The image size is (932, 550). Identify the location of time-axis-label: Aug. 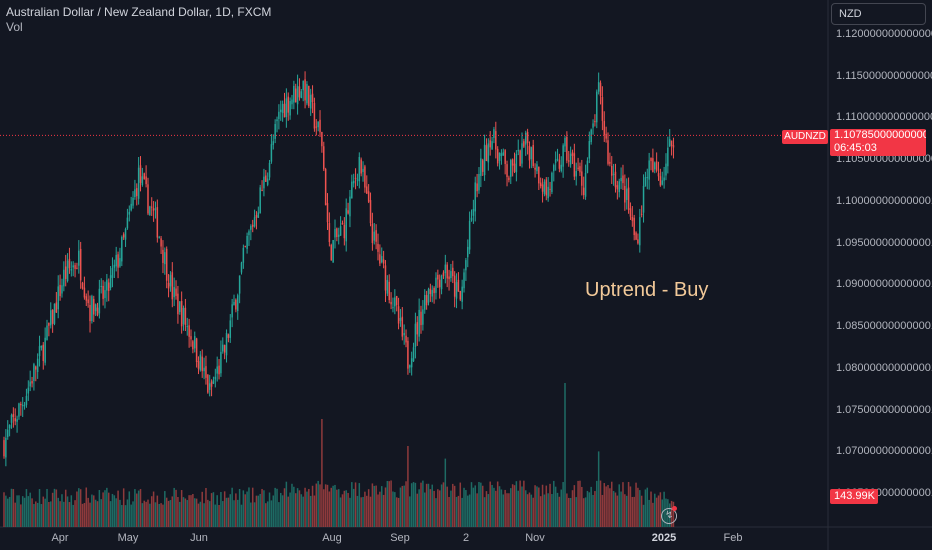
(332, 538).